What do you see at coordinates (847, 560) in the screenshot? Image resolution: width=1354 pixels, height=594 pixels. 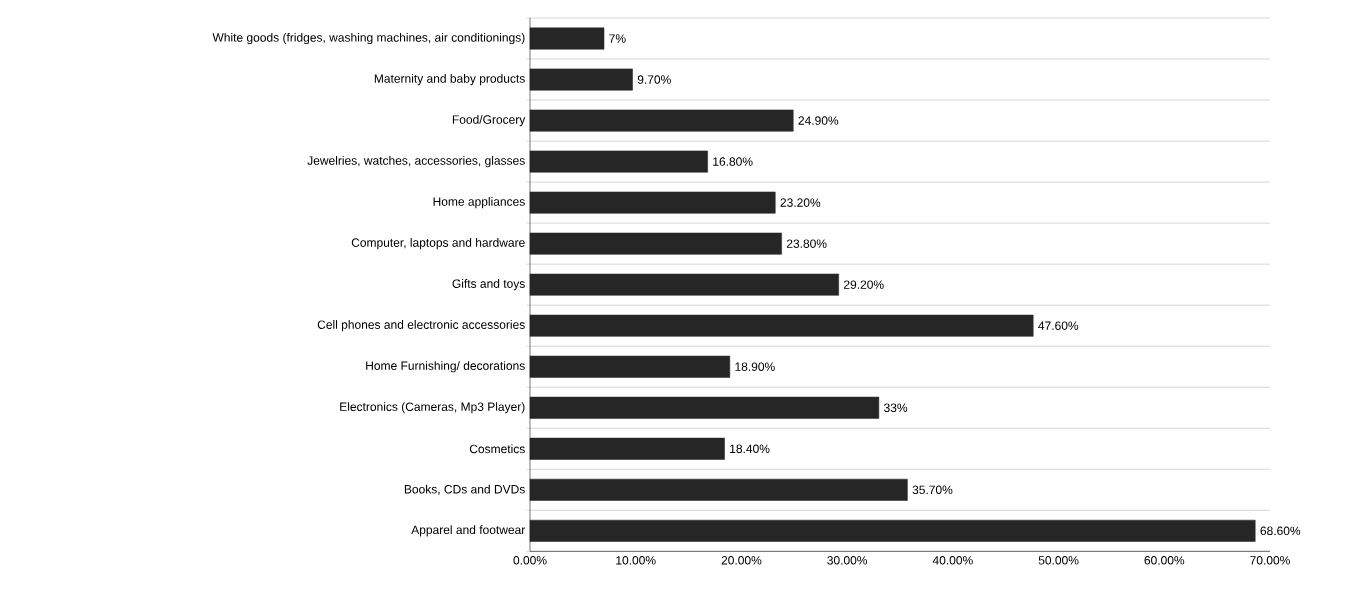 I see `x-tick-label: 30.00%` at bounding box center [847, 560].